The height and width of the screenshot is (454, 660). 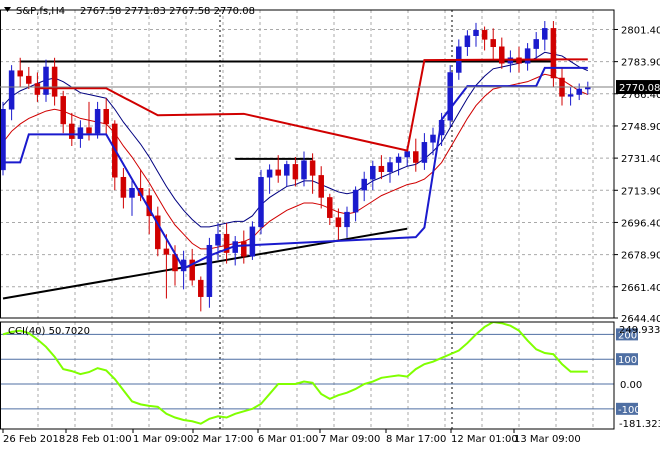 I want to click on x-tick-label-5: 7 Mar 09:00, so click(x=350, y=439).